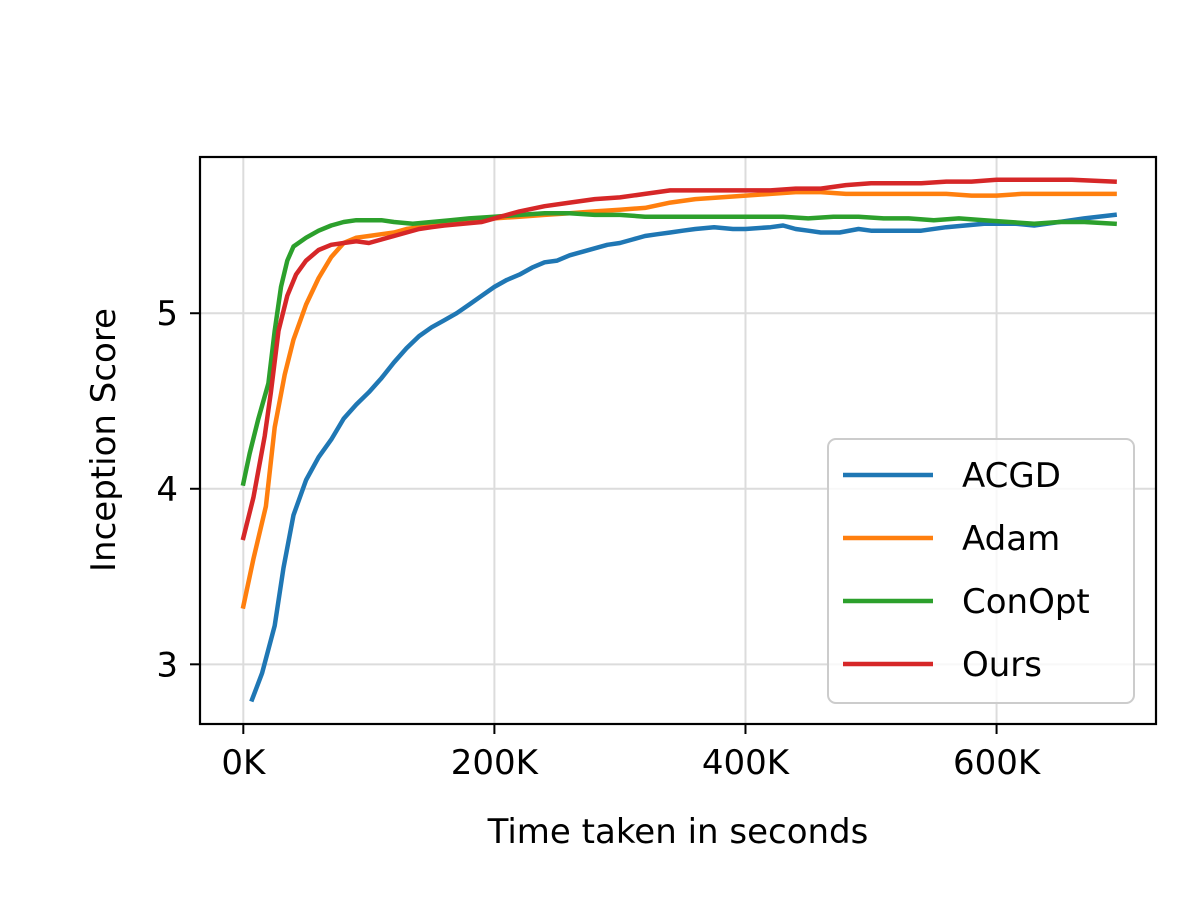 This screenshot has width=1200, height=900. What do you see at coordinates (631, 753) in the screenshot?
I see `x-axis-ticks: 0K 200K 400K 600K` at bounding box center [631, 753].